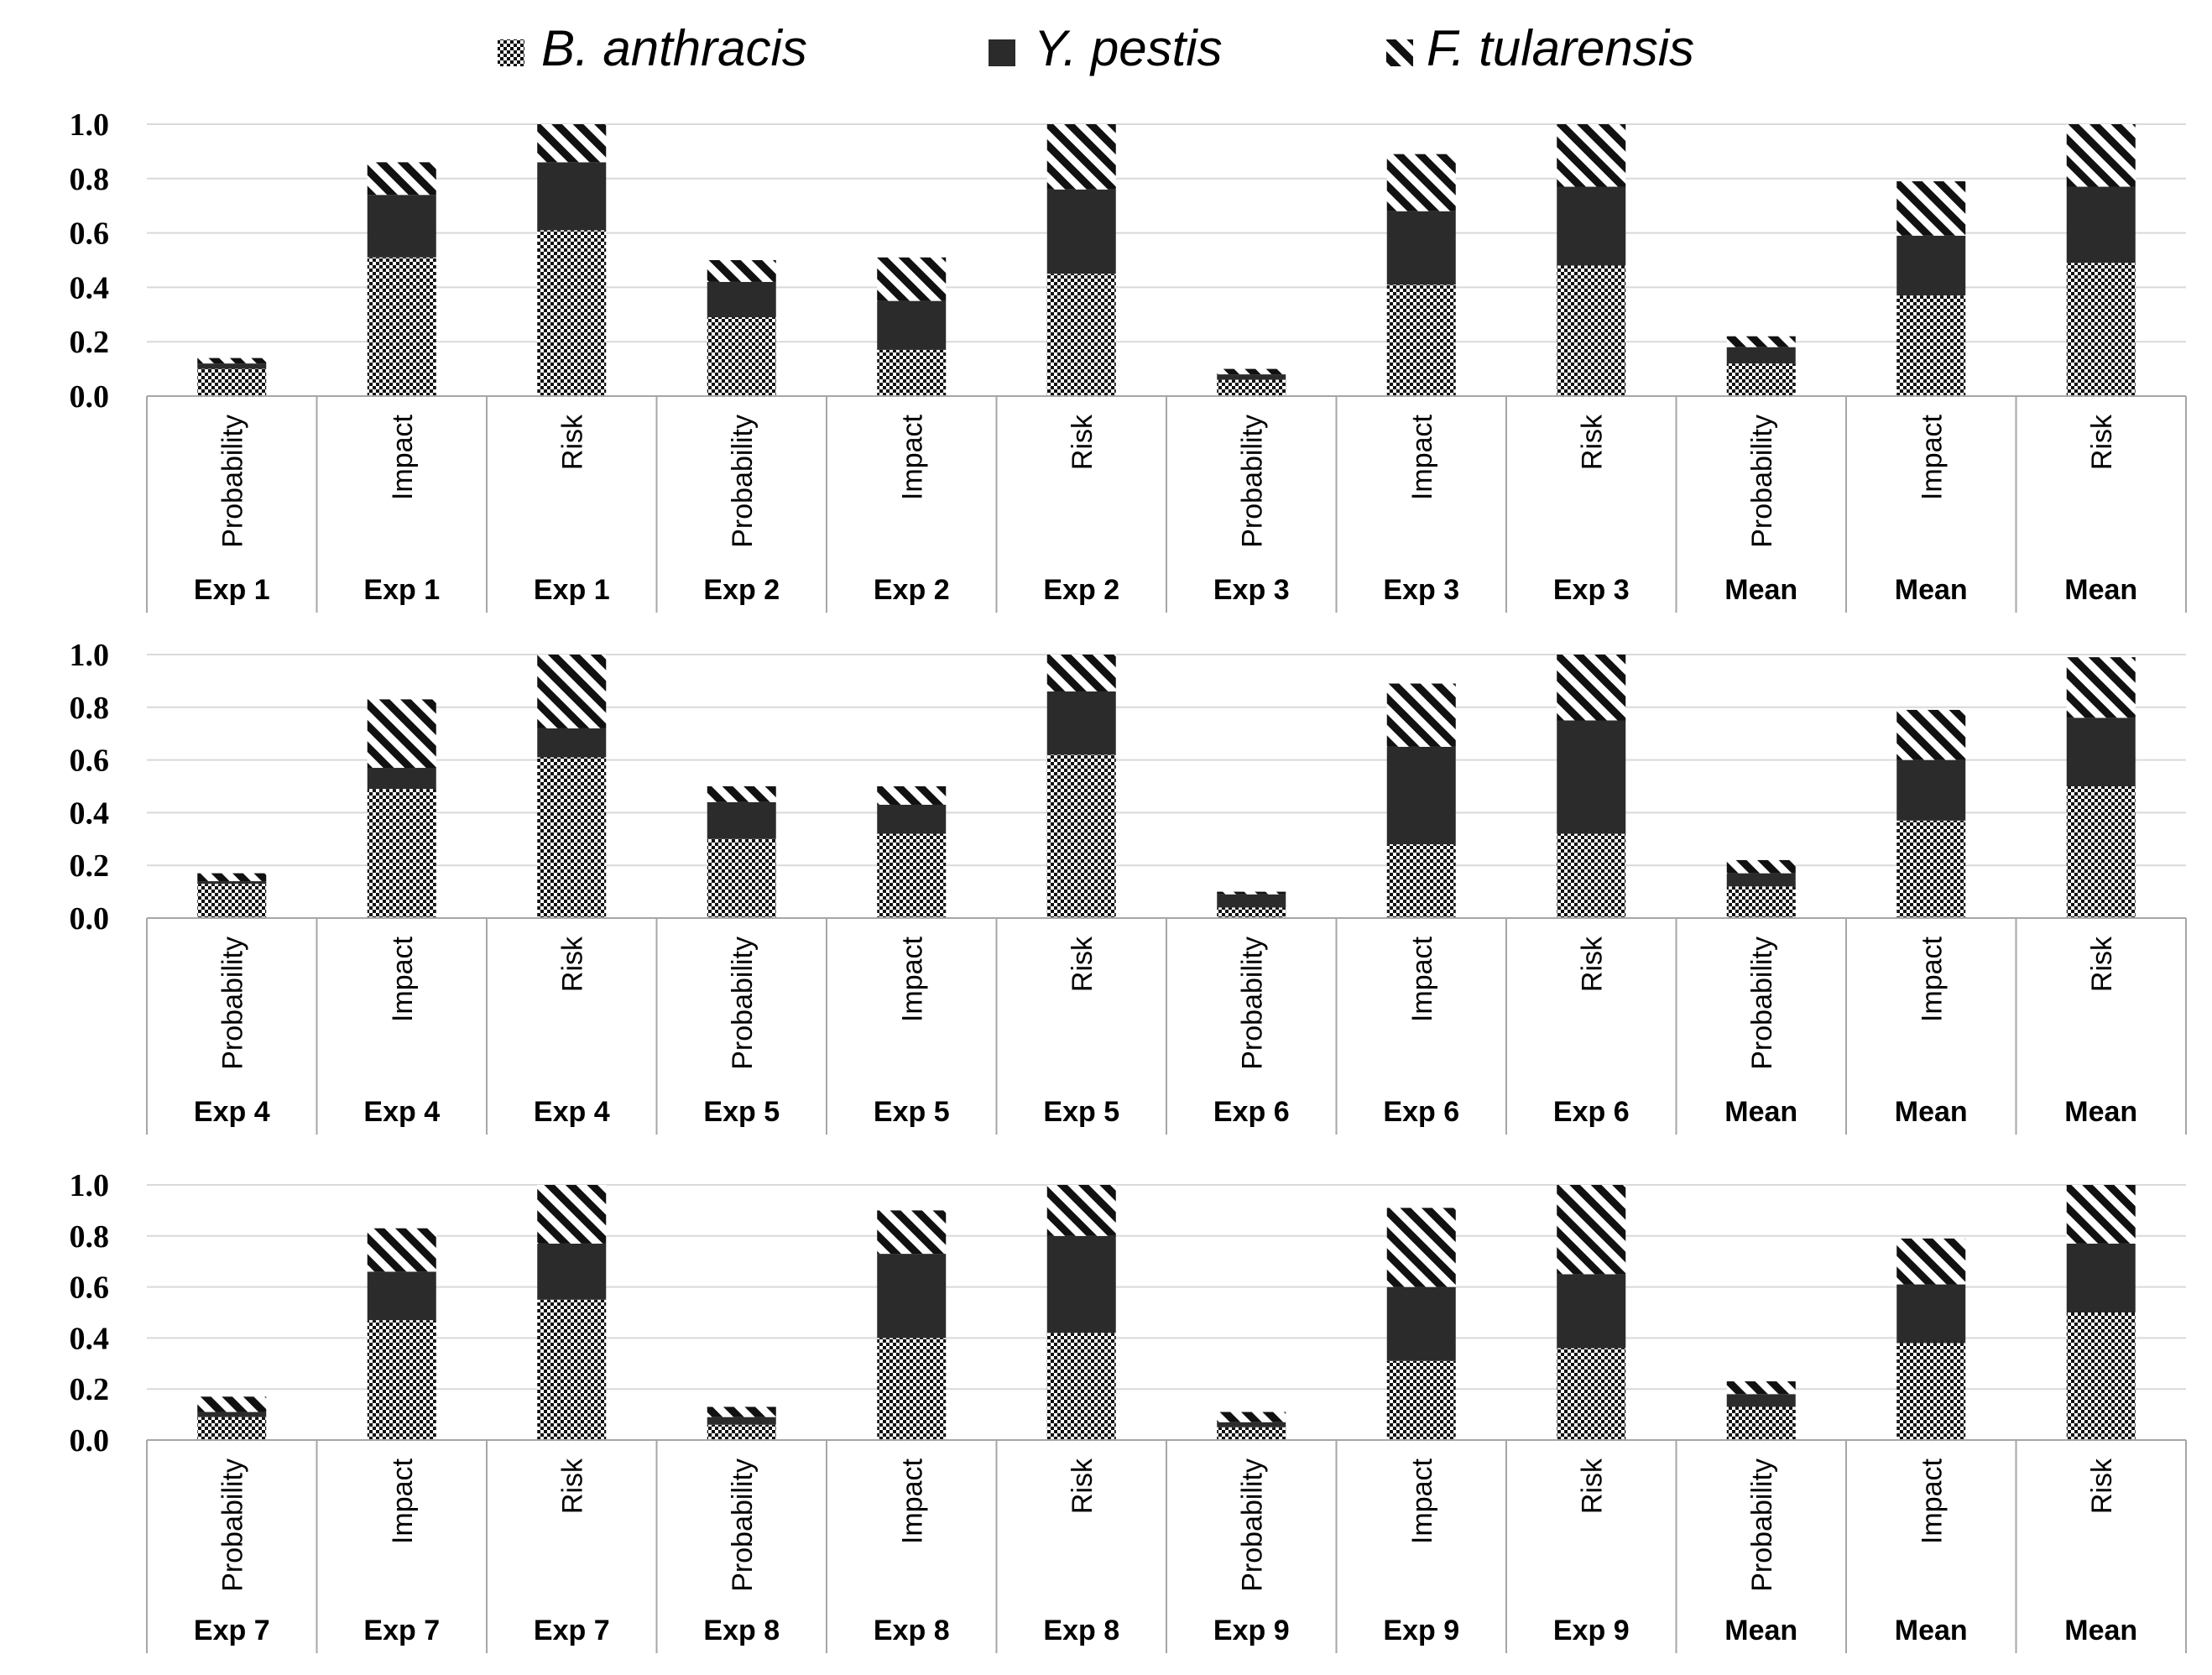 Image resolution: width=2212 pixels, height=1675 pixels. Describe the element at coordinates (90, 708) in the screenshot. I see `y-tick-label: 0.8` at that location.